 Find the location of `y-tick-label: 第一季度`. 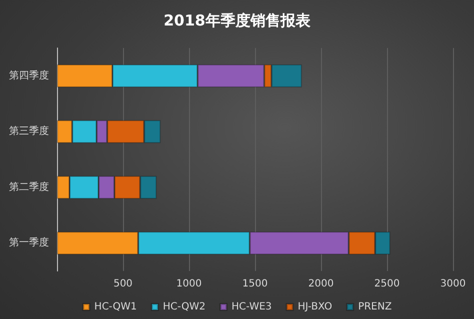

y-tick-label: 第一季度 is located at coordinates (29, 242).